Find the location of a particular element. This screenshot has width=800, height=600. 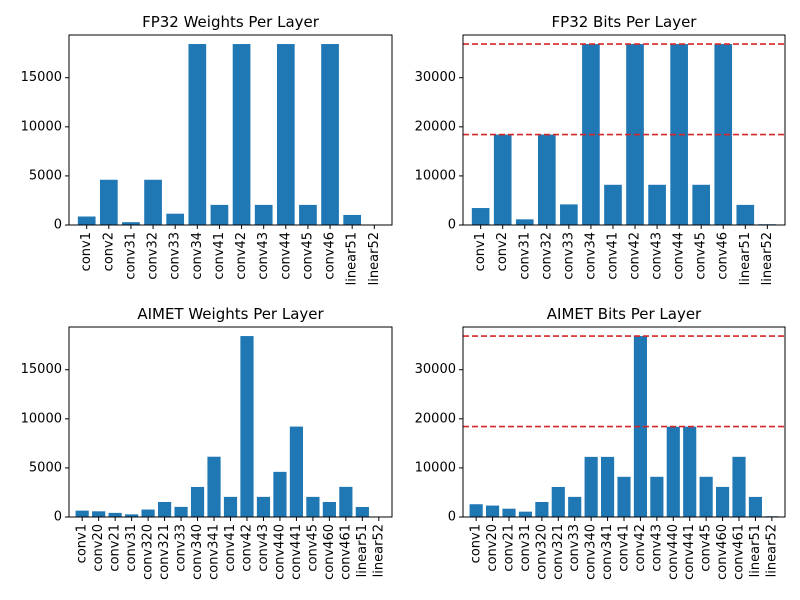

y-tick-label: 20000 is located at coordinates (435, 126).